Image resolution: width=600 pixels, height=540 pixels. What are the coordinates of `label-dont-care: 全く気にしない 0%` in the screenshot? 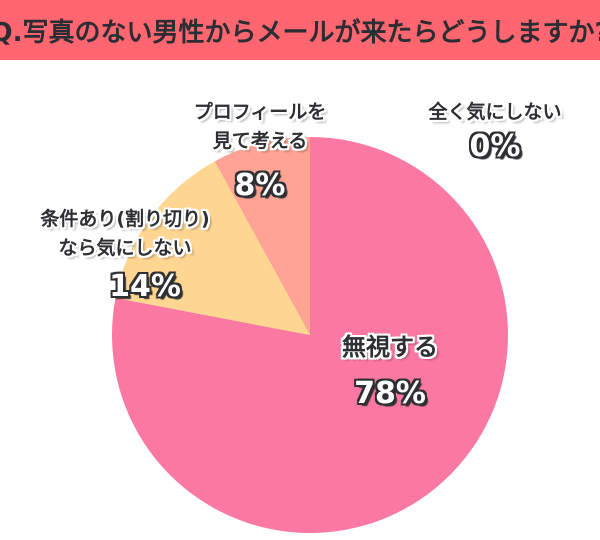 It's located at (495, 131).